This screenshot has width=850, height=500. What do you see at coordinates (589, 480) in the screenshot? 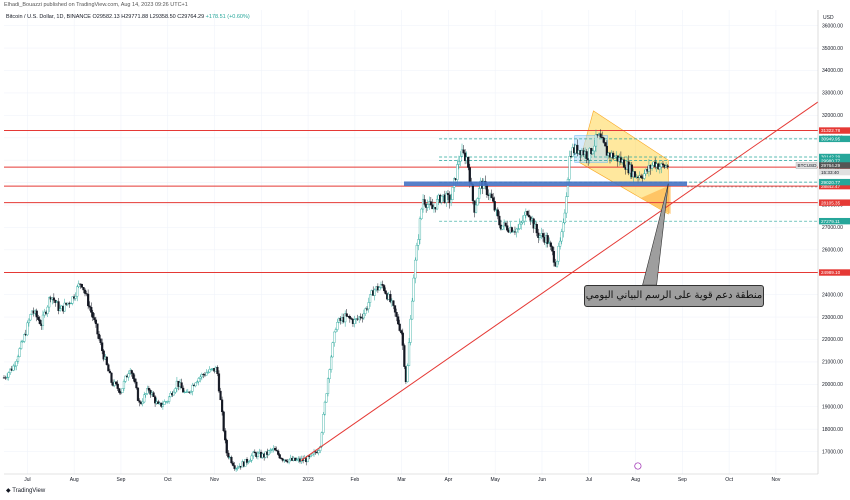
I see `x-tick-label: Jul` at bounding box center [589, 480].